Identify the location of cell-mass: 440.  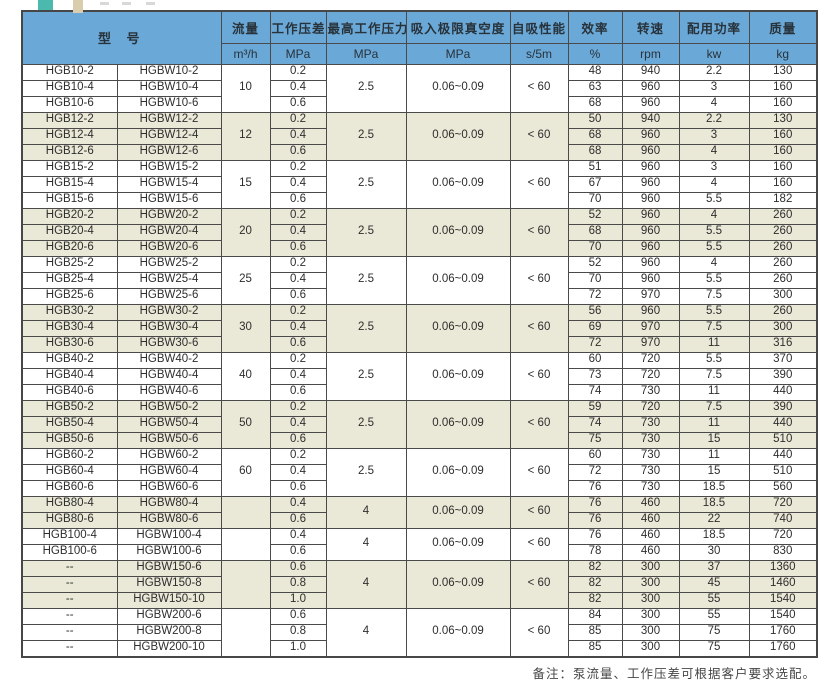
(783, 424).